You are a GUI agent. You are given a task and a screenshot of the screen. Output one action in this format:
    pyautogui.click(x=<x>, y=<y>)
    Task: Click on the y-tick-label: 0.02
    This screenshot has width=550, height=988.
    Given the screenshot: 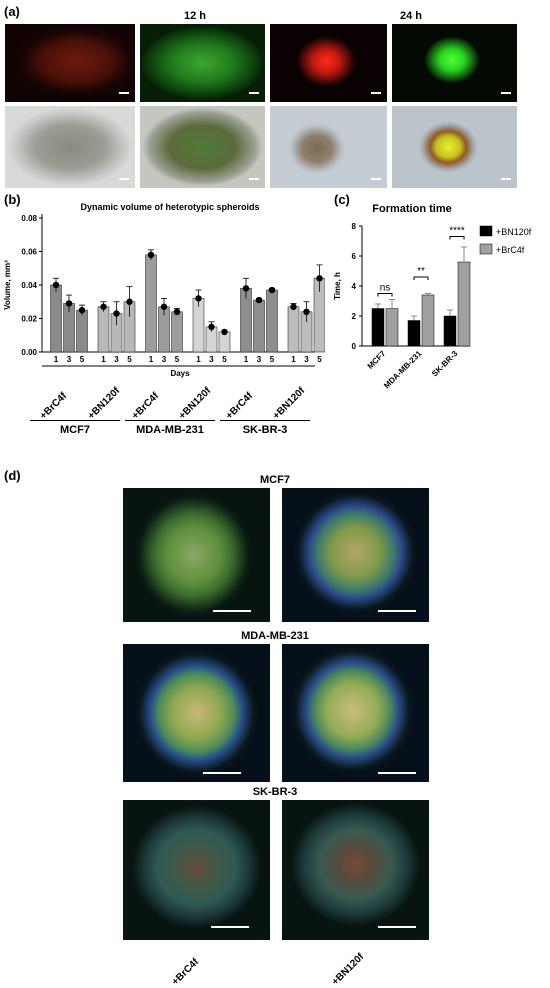 What is the action you would take?
    pyautogui.click(x=29, y=319)
    